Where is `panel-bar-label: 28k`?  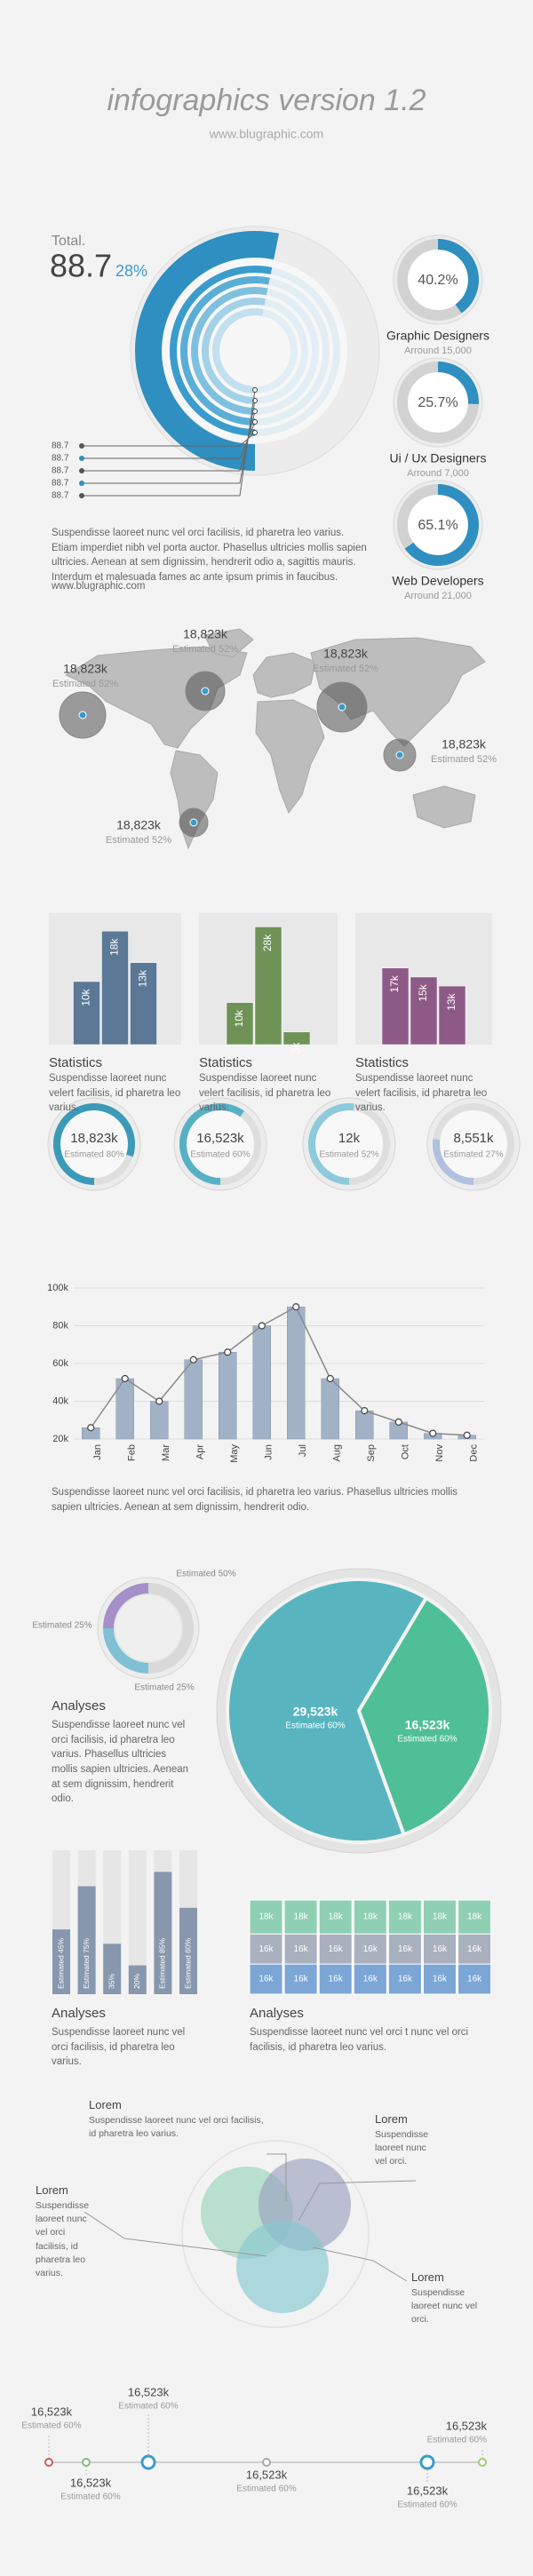 panel-bar-label: 28k is located at coordinates (267, 942).